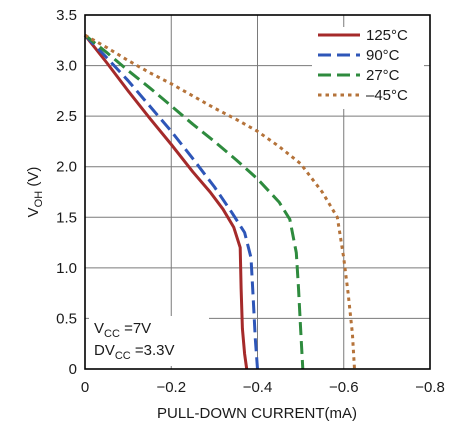 This screenshot has width=454, height=425. Describe the element at coordinates (35, 192) in the screenshot. I see `y-axis-title: VOH (V)` at that location.